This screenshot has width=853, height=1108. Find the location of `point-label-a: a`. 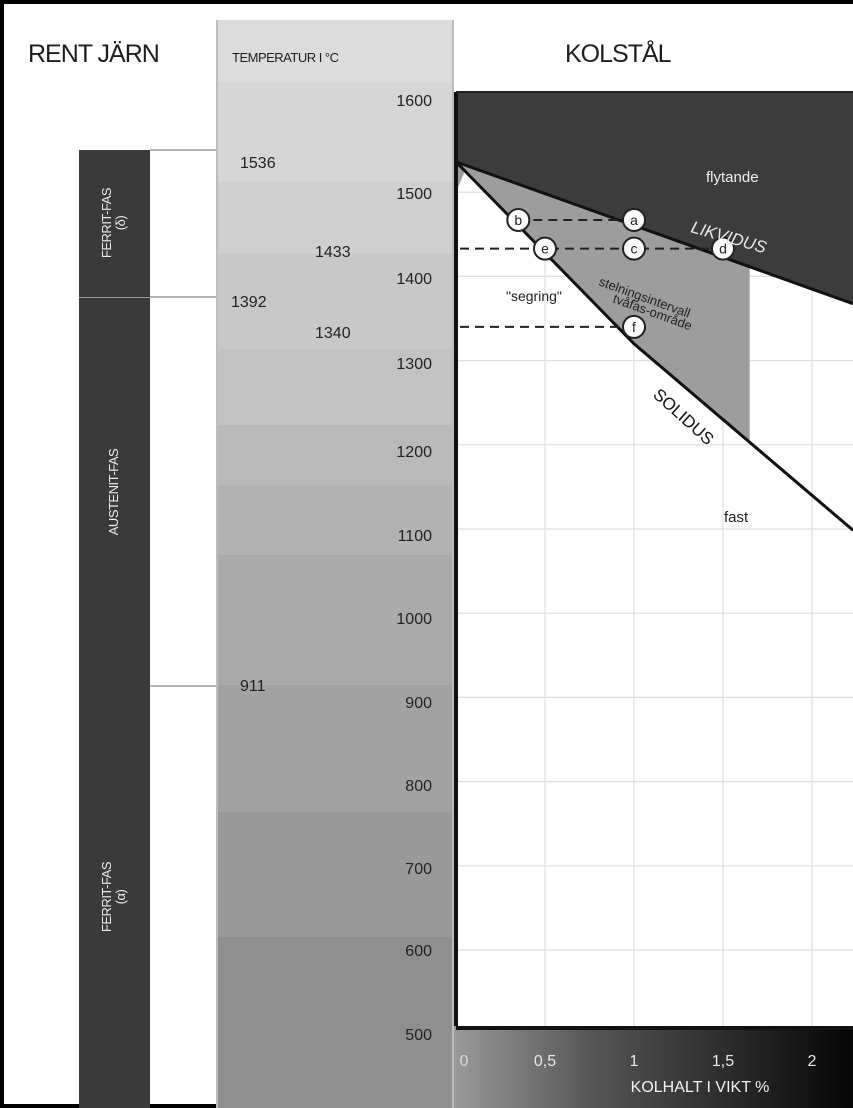

point-label-a: a is located at coordinates (634, 220).